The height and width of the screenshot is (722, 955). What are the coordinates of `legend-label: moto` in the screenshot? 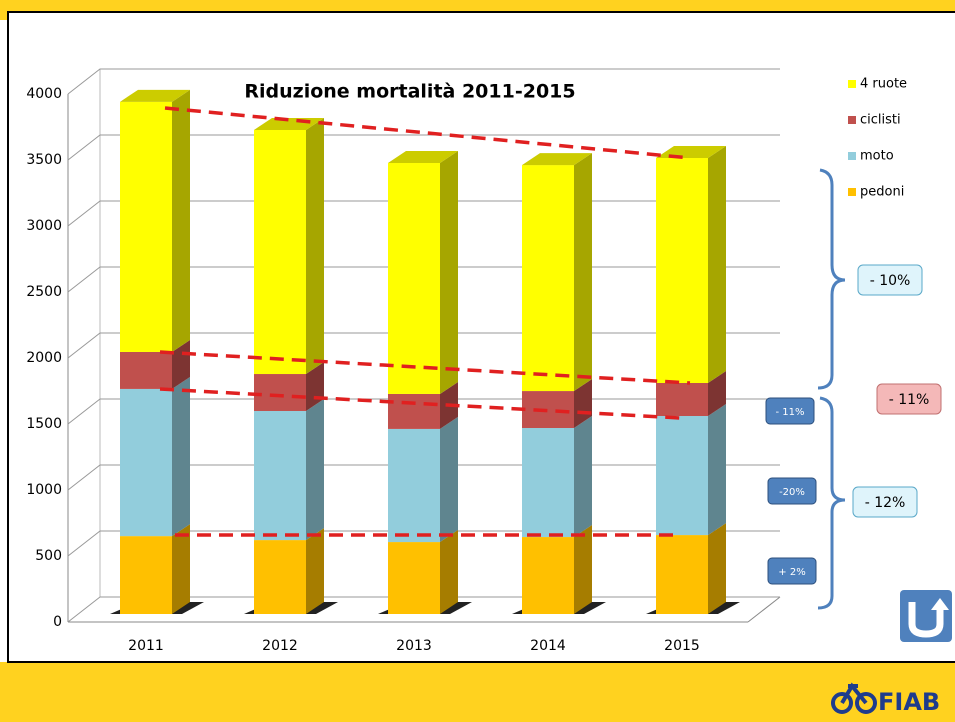 It's located at (877, 156).